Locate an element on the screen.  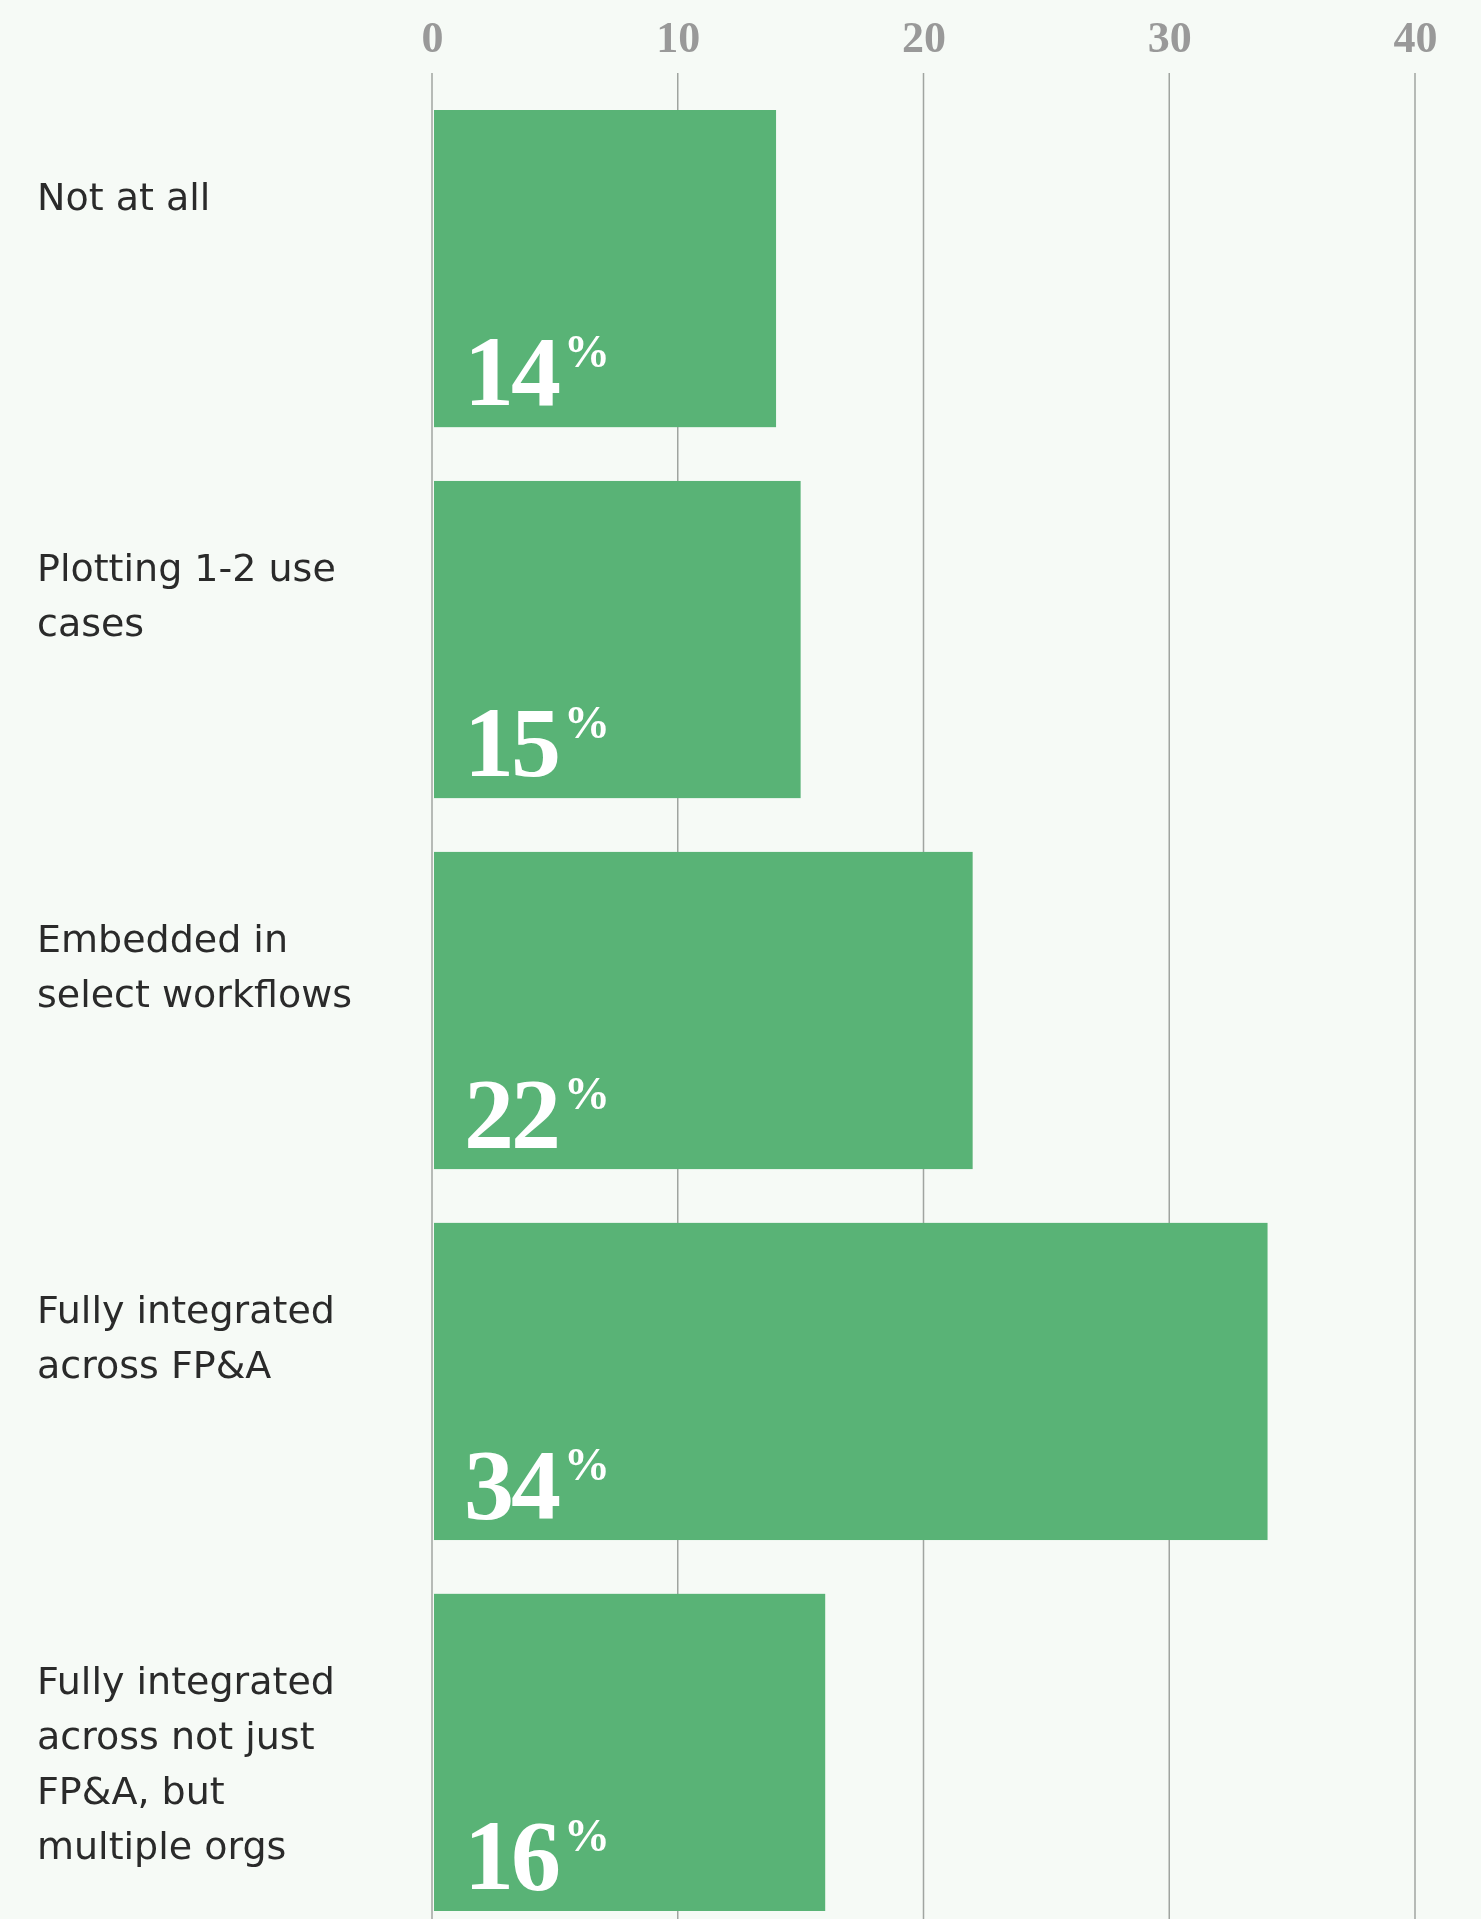
y-tick-label: Plotting 1-2 use cases is located at coordinates (186, 595).